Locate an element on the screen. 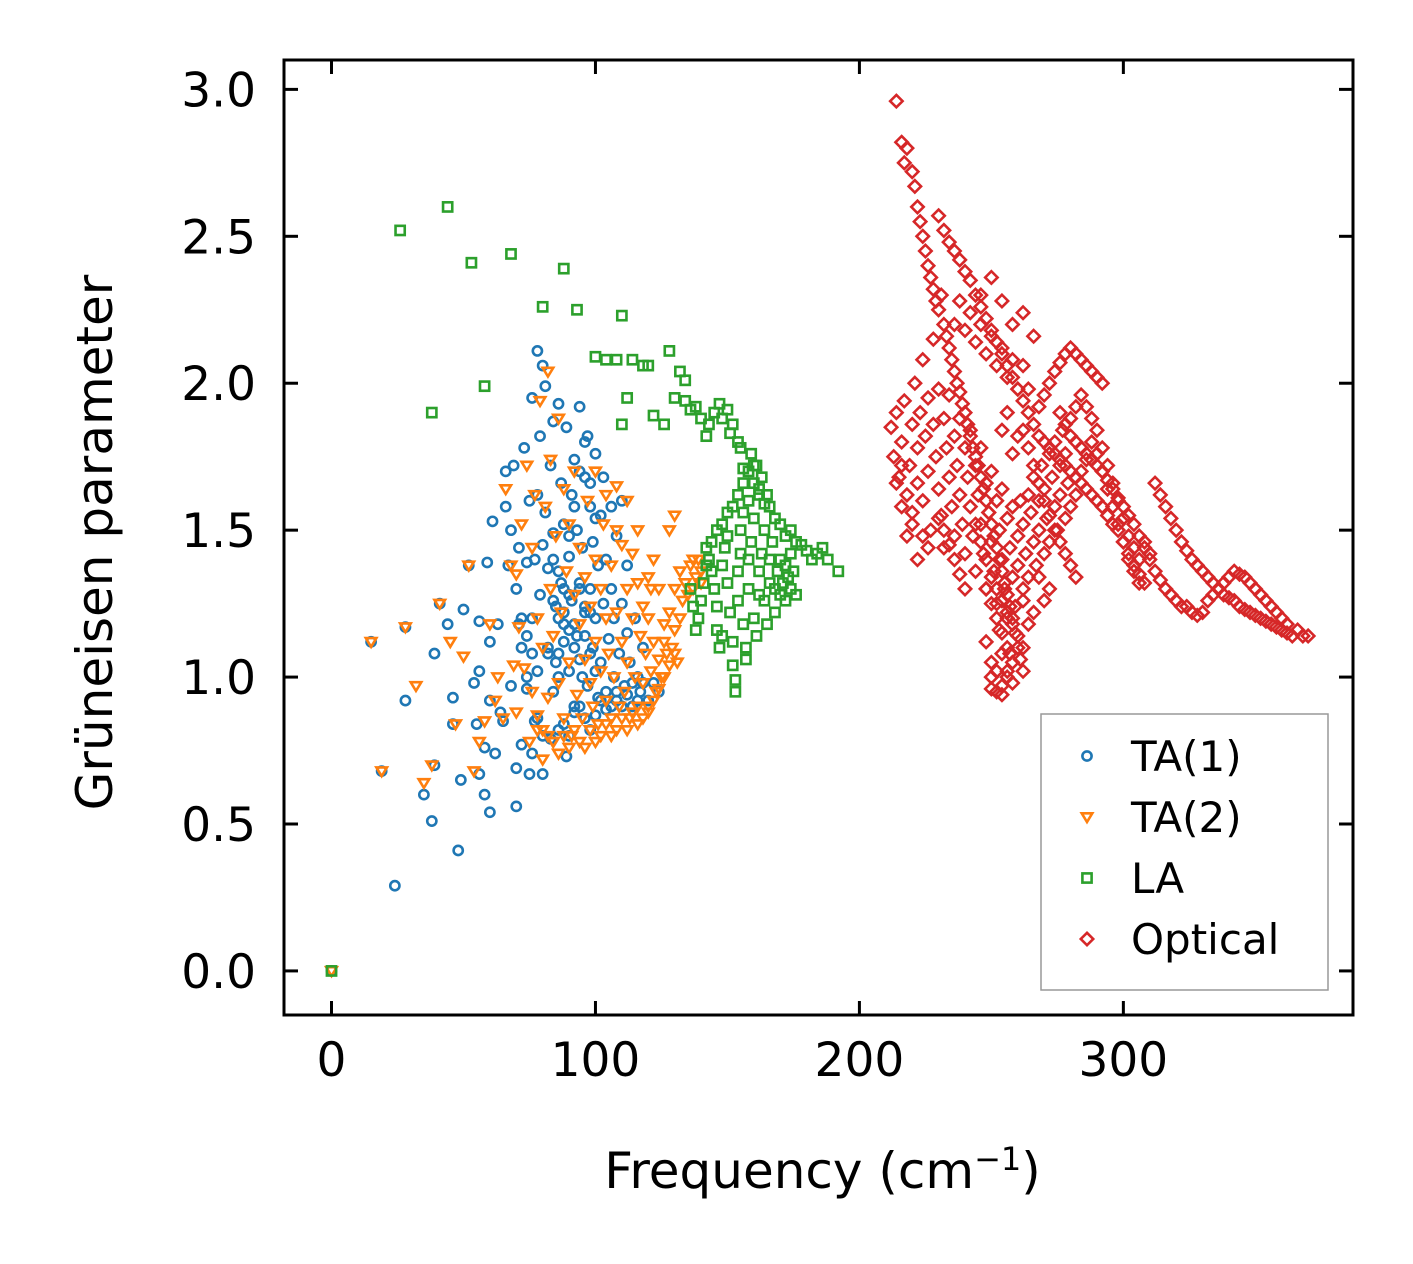 The width and height of the screenshot is (1413, 1264). y-tick-label: 2.0 is located at coordinates (218, 384).